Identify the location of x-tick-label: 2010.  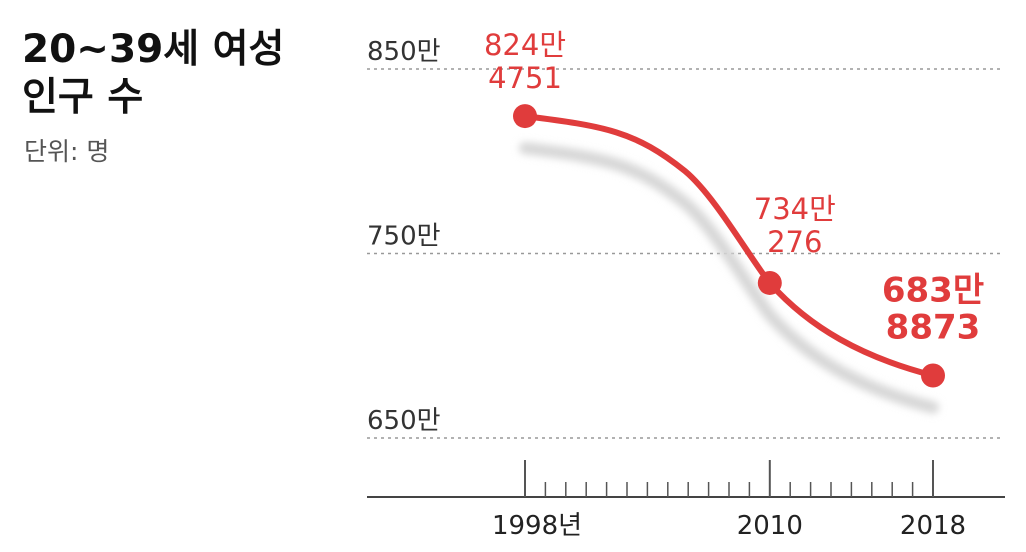
(770, 526).